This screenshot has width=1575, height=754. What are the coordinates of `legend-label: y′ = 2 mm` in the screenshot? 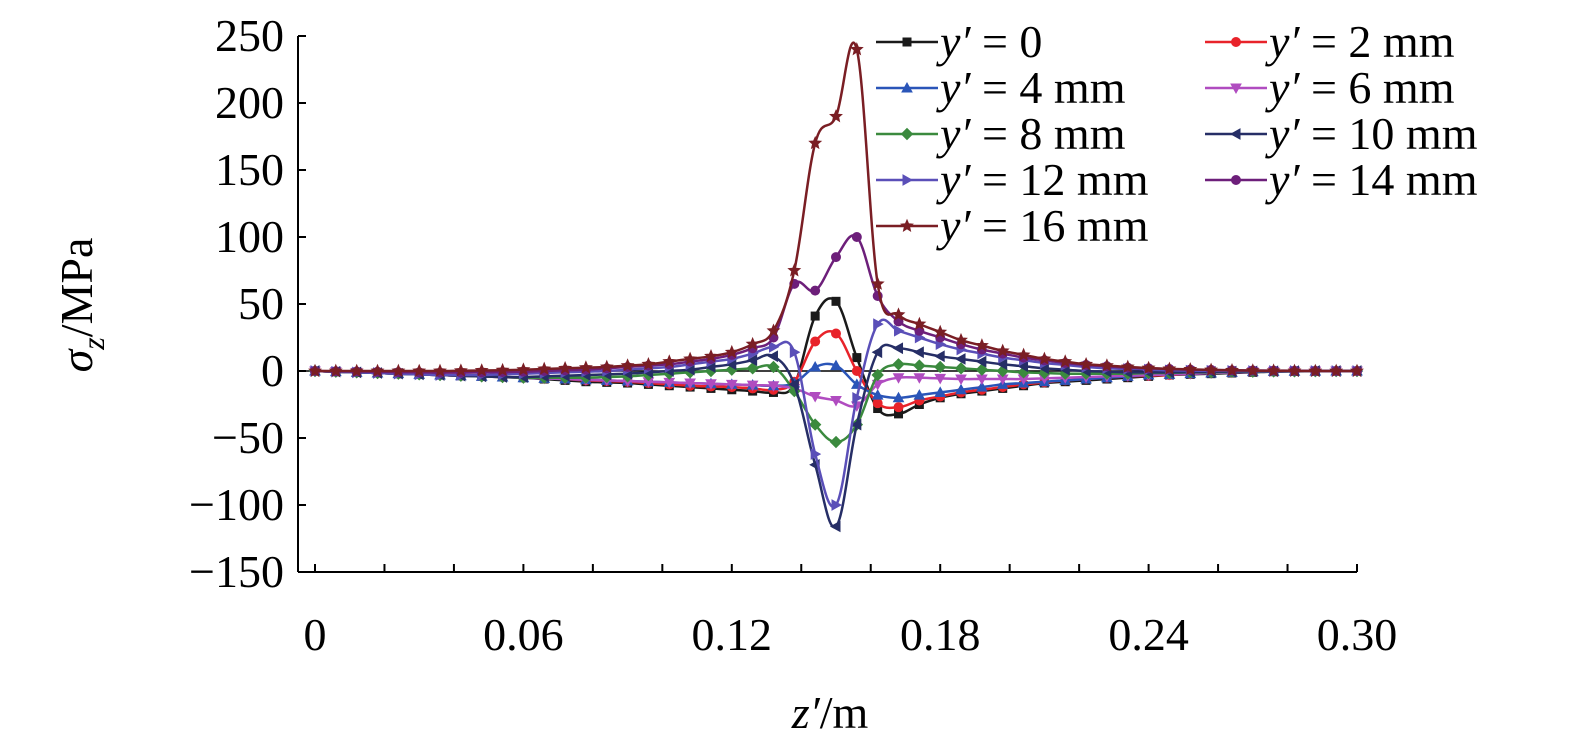 It's located at (1360, 41).